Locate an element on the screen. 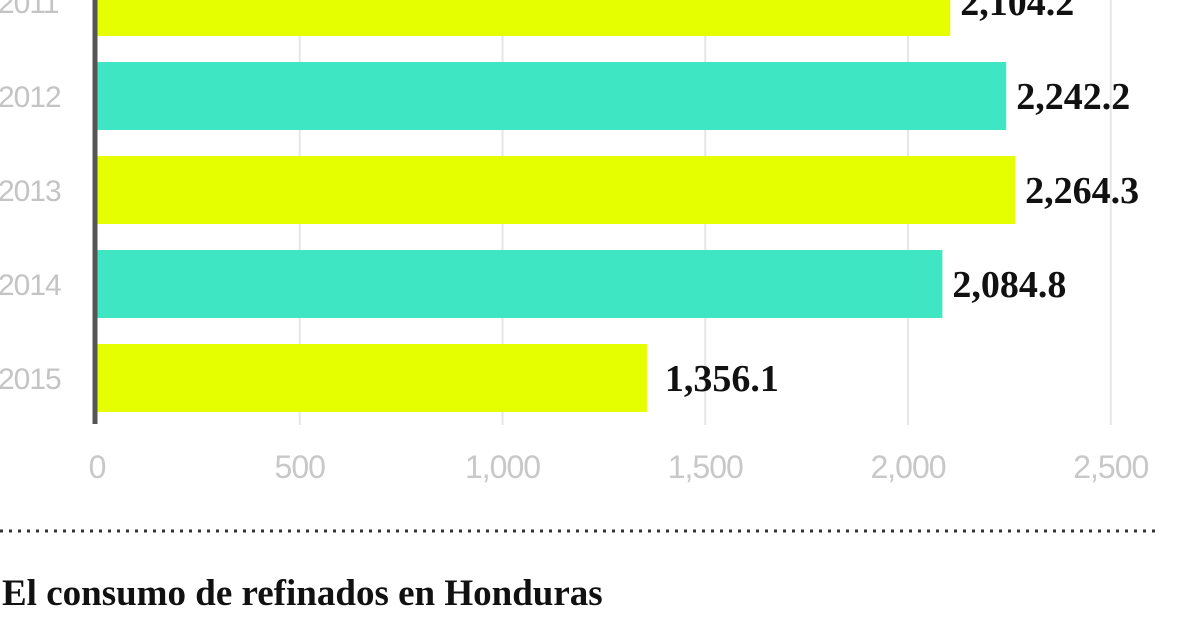  x-tick-label: 500 is located at coordinates (300, 467).